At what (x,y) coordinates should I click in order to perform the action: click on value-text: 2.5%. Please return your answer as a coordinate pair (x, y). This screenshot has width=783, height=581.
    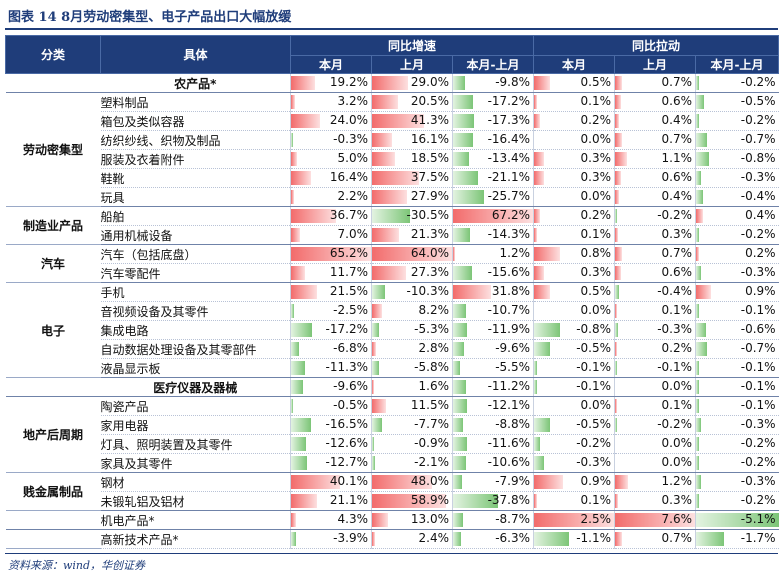
    Looking at the image, I should click on (596, 519).